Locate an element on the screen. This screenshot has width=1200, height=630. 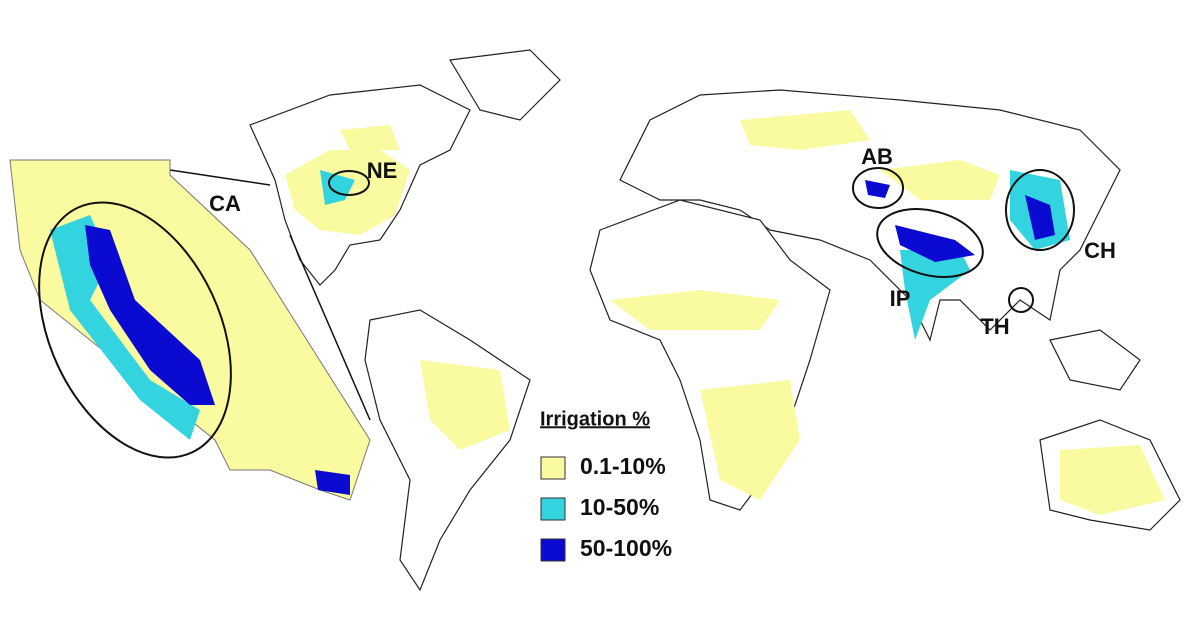
legend-label: 0.1-10% is located at coordinates (623, 466).